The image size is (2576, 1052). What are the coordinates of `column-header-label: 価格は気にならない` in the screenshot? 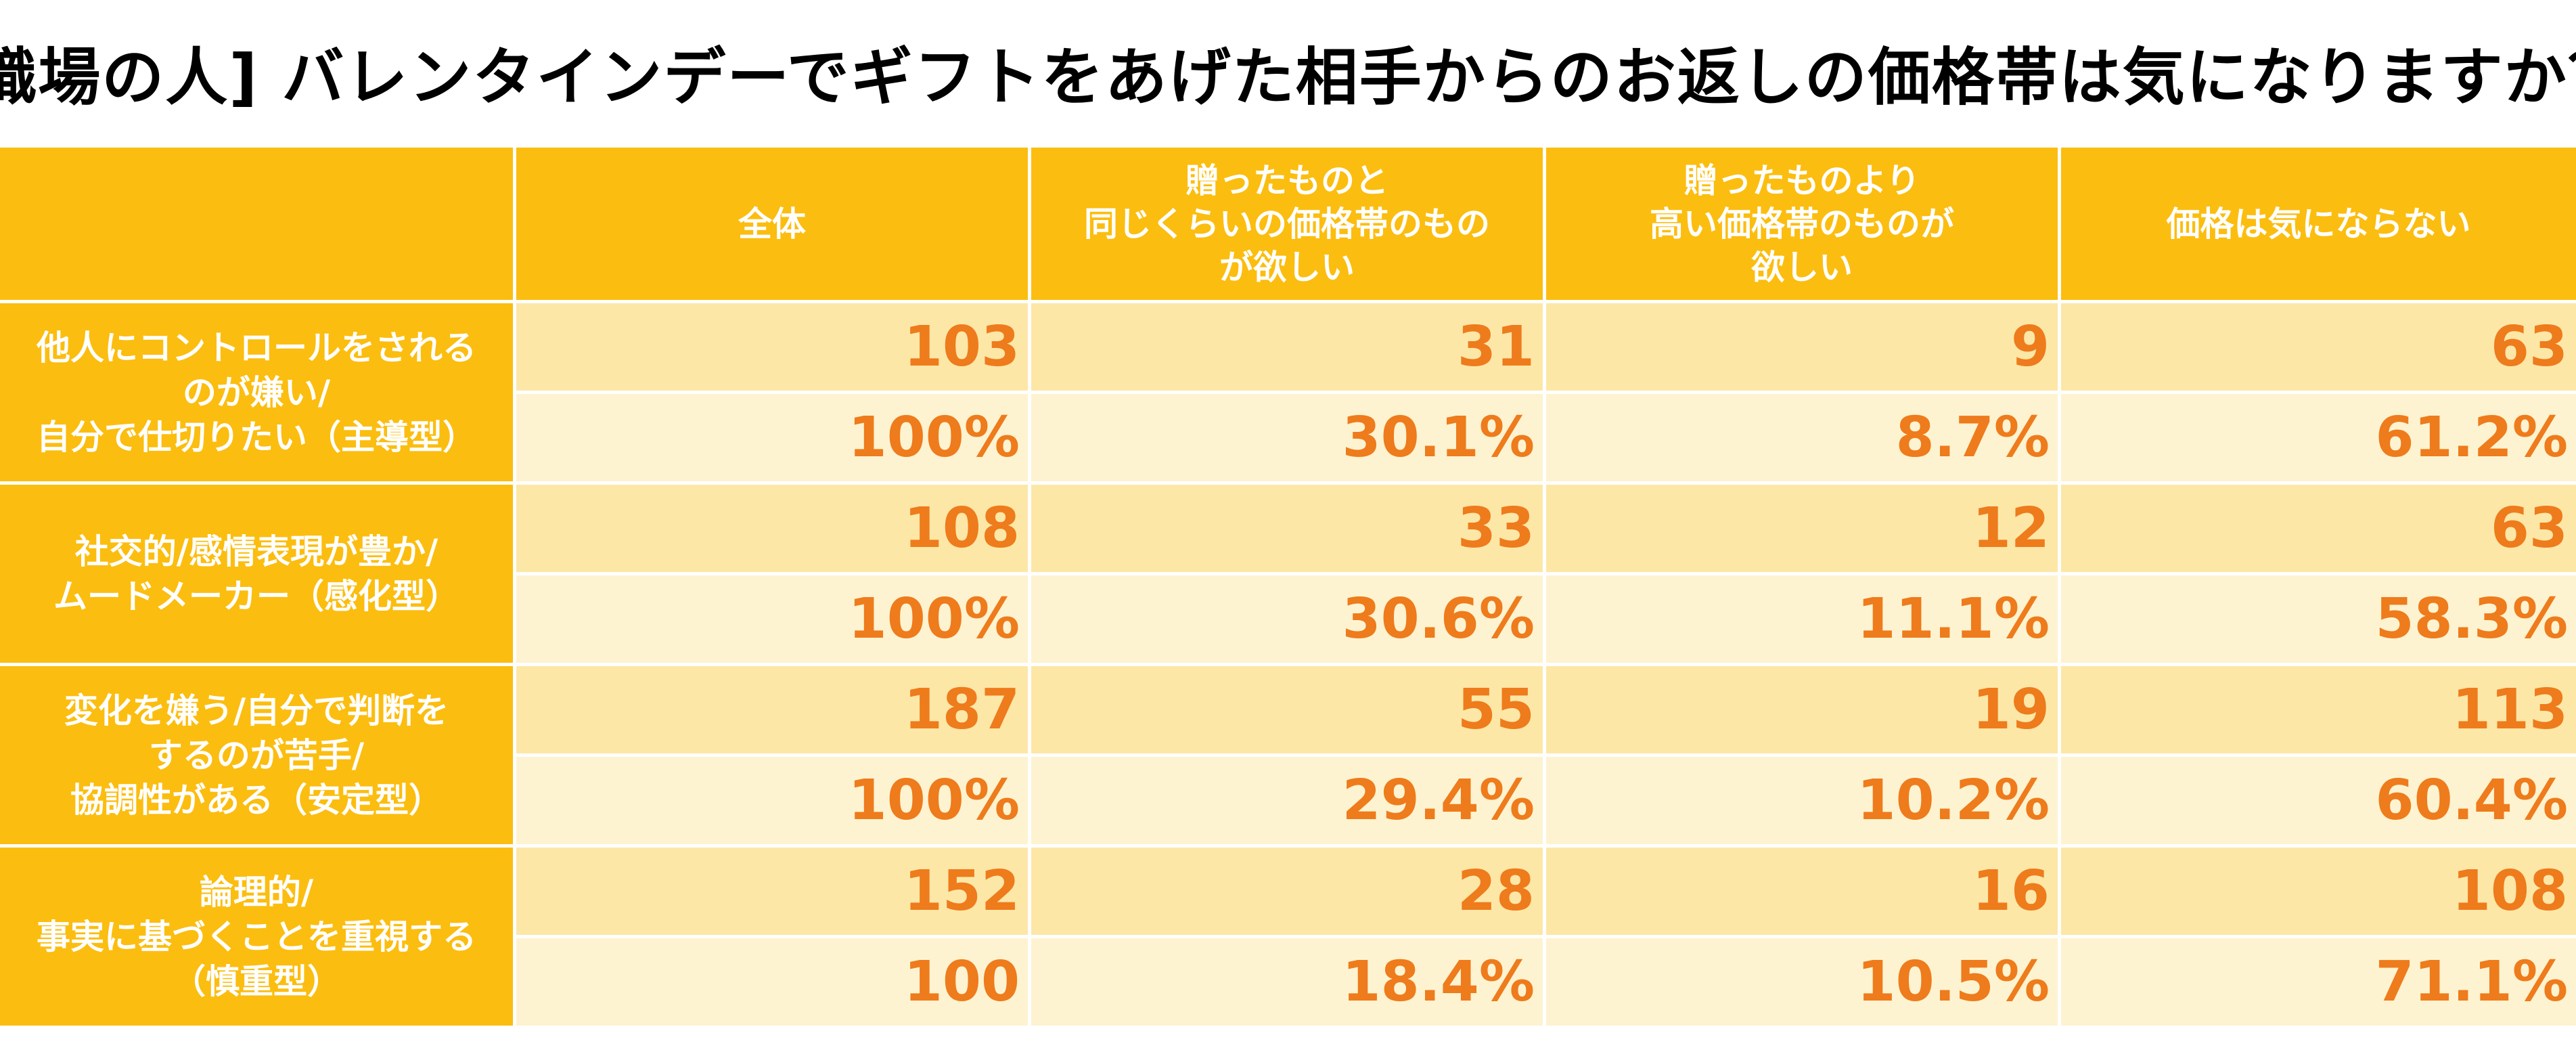 It's located at (2318, 224).